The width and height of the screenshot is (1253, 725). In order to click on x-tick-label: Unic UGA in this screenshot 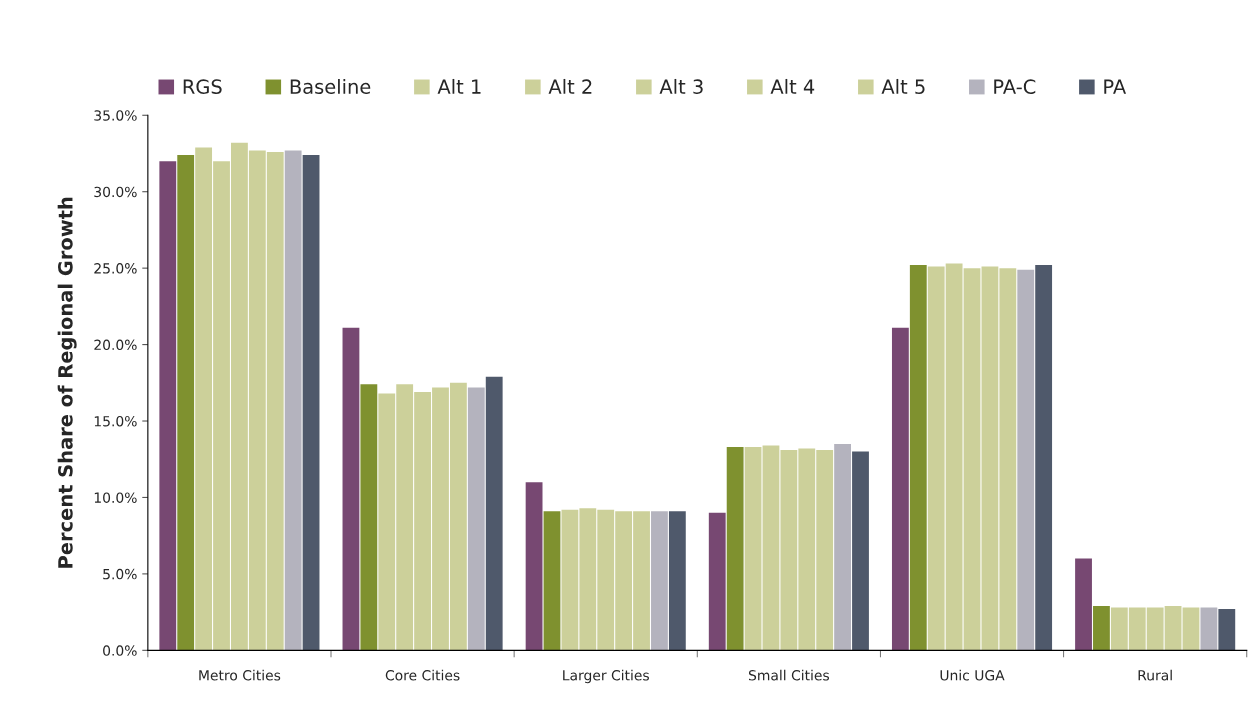, I will do `click(972, 675)`.